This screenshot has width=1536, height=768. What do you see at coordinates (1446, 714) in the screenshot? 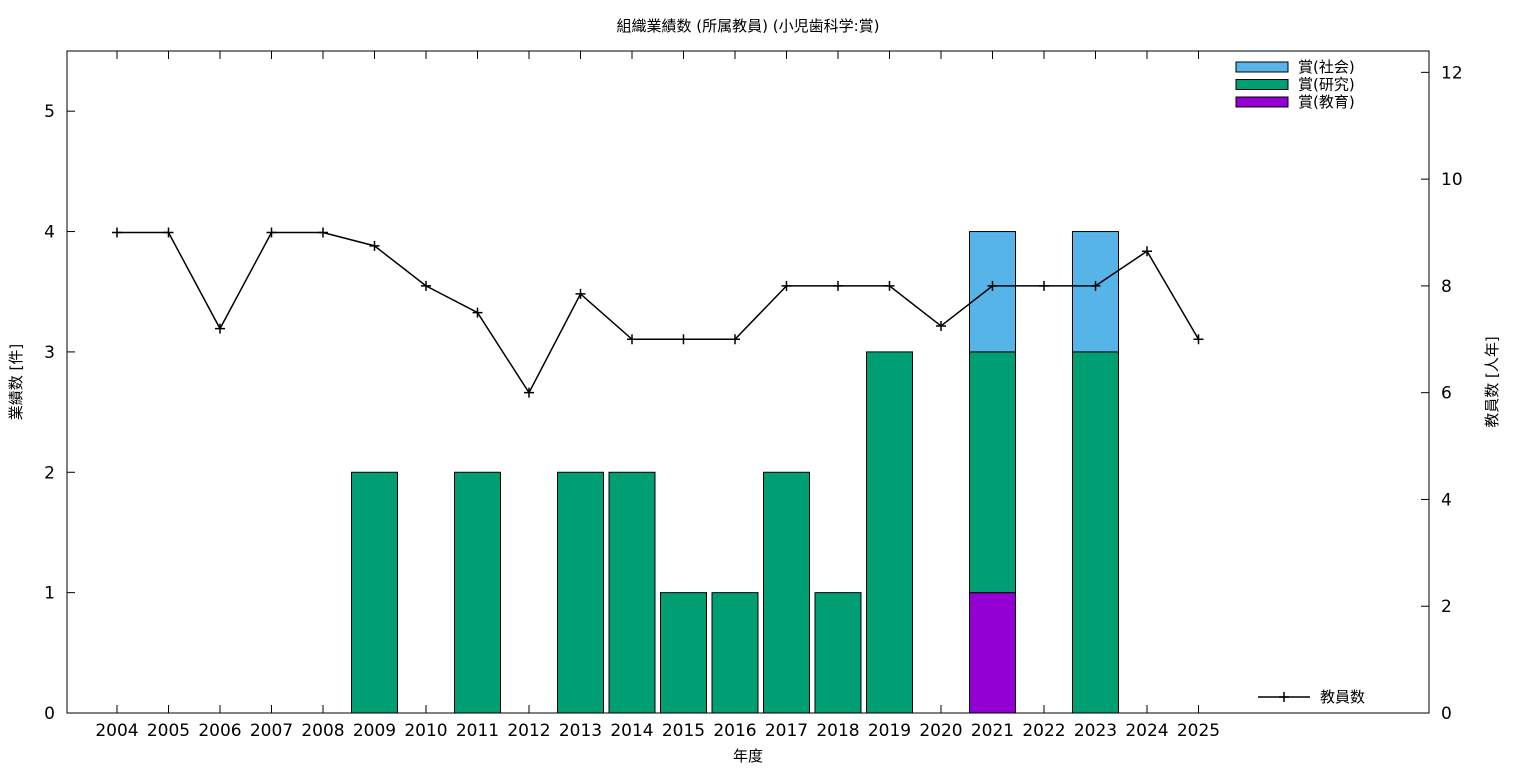
I see `y2-tick-label: 0` at bounding box center [1446, 714].